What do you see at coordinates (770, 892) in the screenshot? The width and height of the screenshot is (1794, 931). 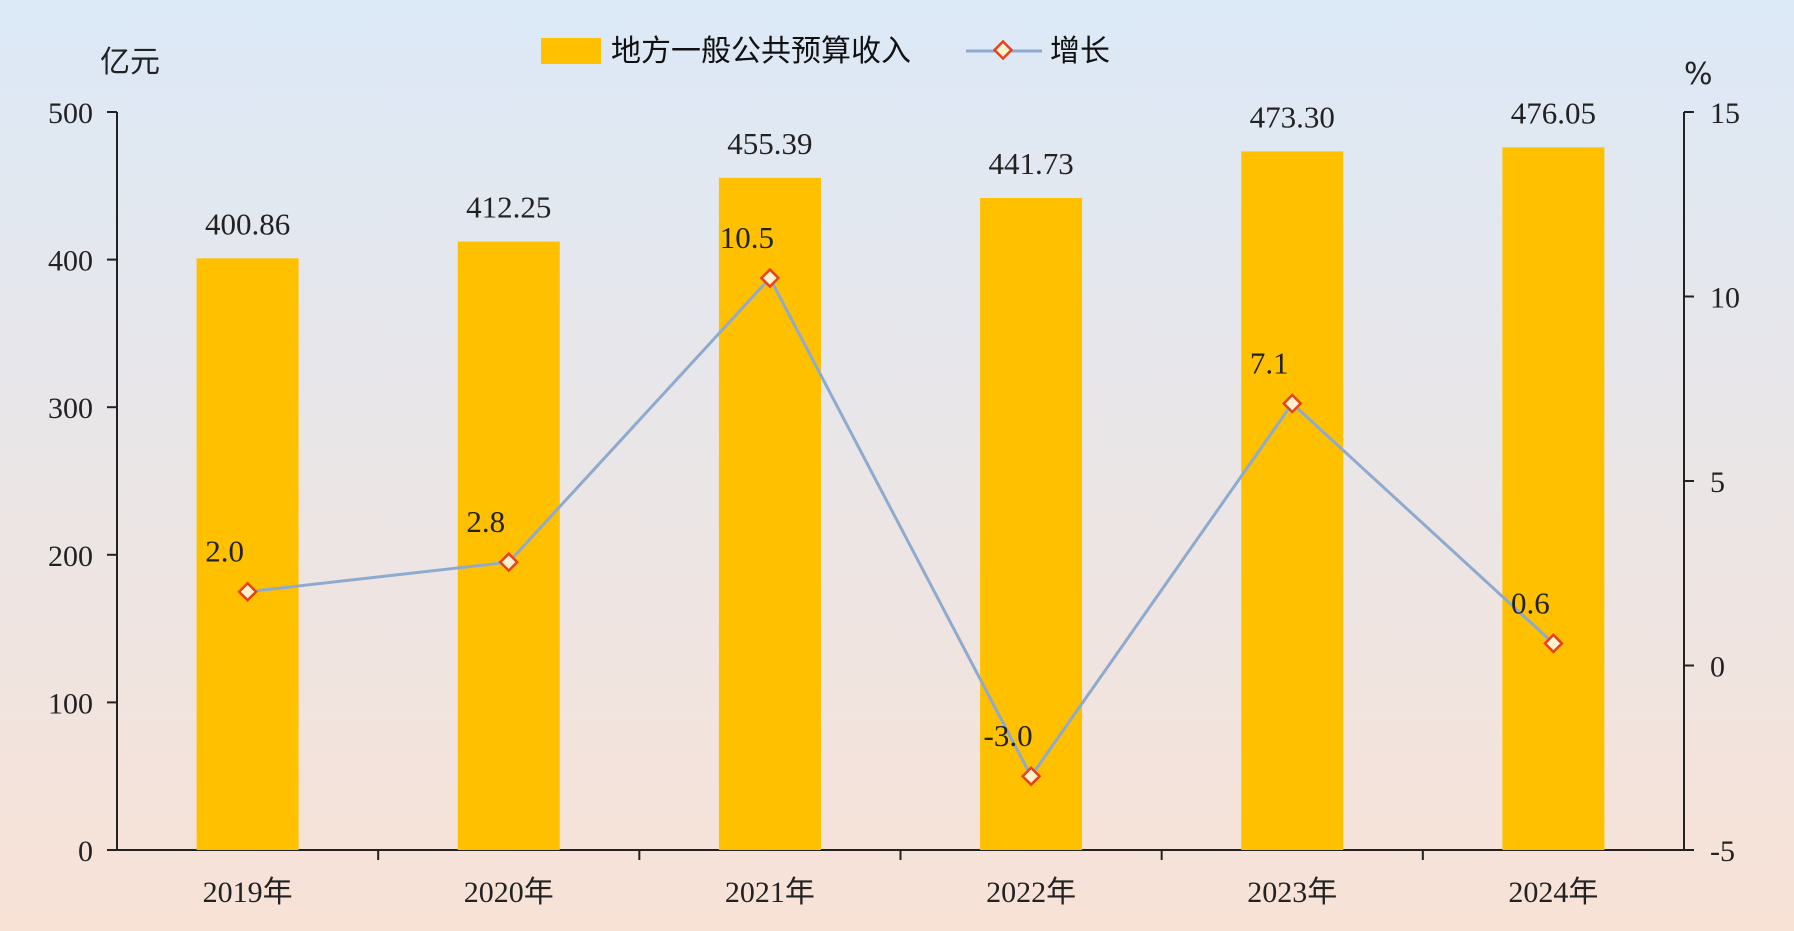 I see `category-label: 2021年` at bounding box center [770, 892].